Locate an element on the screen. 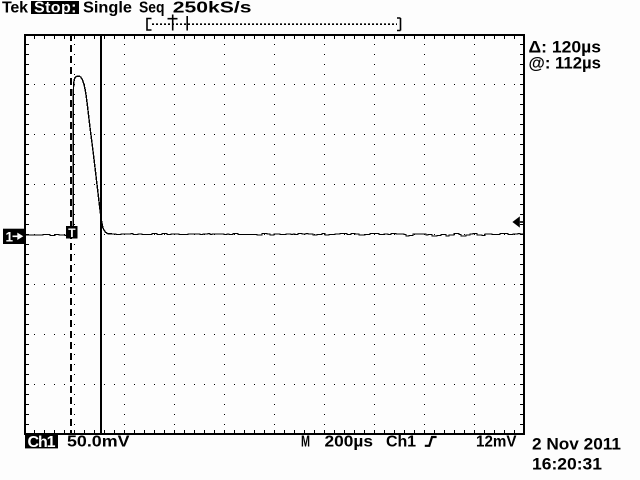 This screenshot has width=640, height=480. svg-text: 200µs is located at coordinates (349, 442).